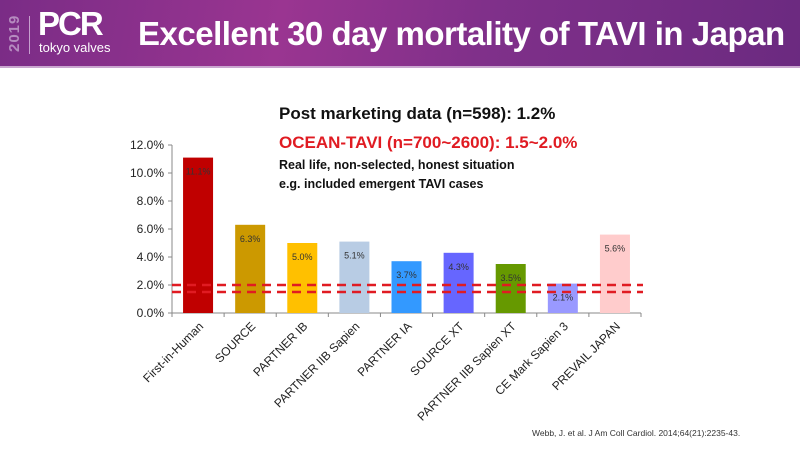 The width and height of the screenshot is (800, 450). Describe the element at coordinates (381, 184) in the screenshot. I see `note-line-2: e.g. included emergent TAVI cases` at that location.